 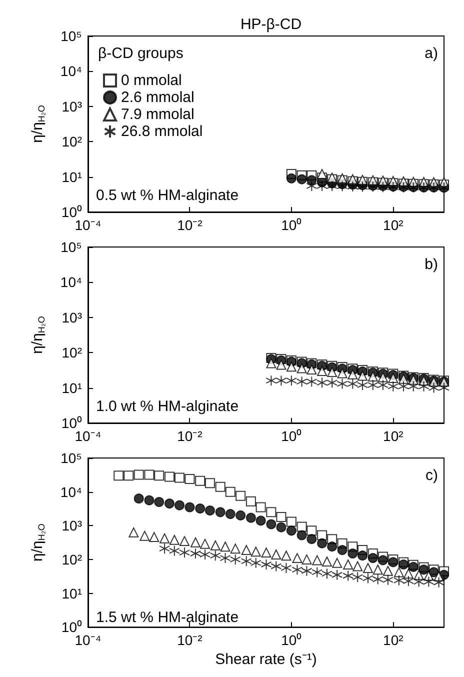 I want to click on x-axis-title: Shear rate (s⁻¹), so click(x=266, y=659).